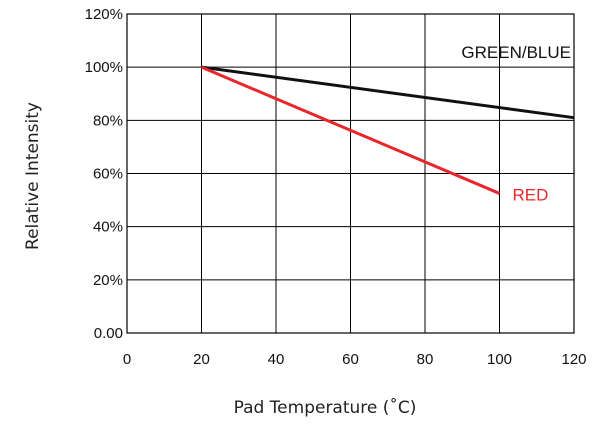 Image resolution: width=600 pixels, height=428 pixels. What do you see at coordinates (201, 359) in the screenshot?
I see `x-tick-label: 20` at bounding box center [201, 359].